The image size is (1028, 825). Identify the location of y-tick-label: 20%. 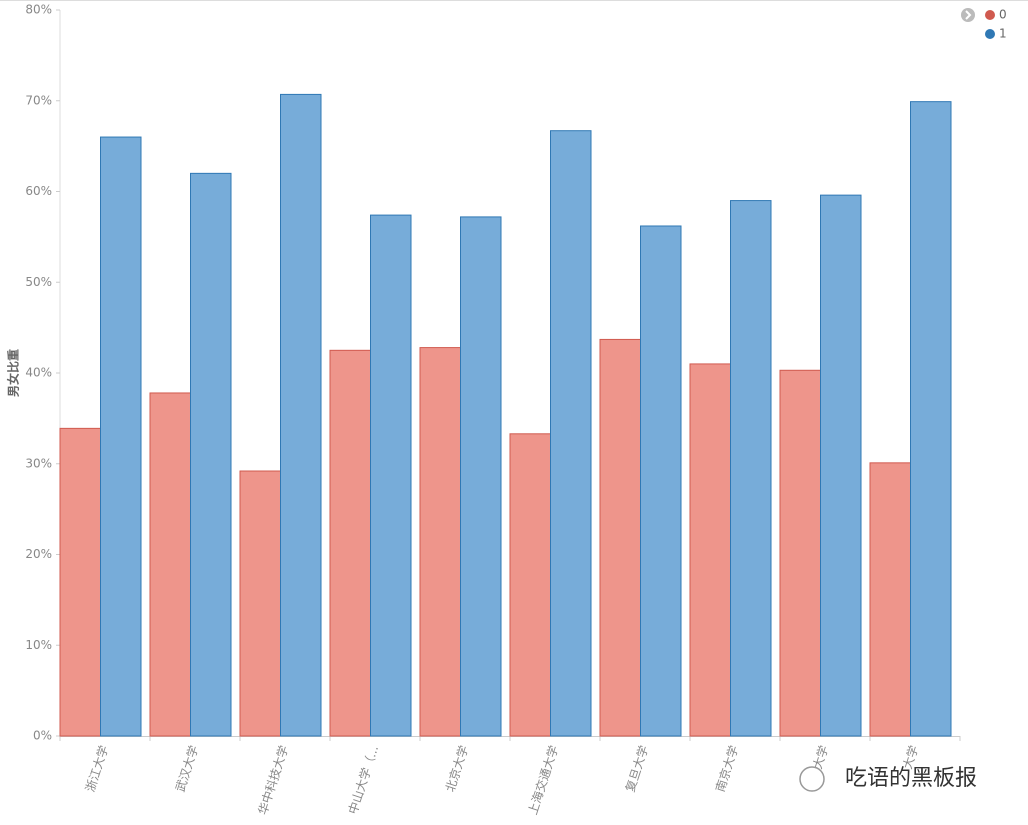
(38, 554).